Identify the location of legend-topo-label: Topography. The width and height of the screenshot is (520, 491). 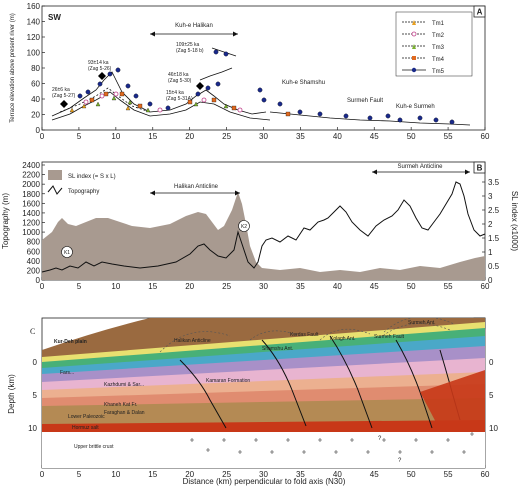
(83, 192).